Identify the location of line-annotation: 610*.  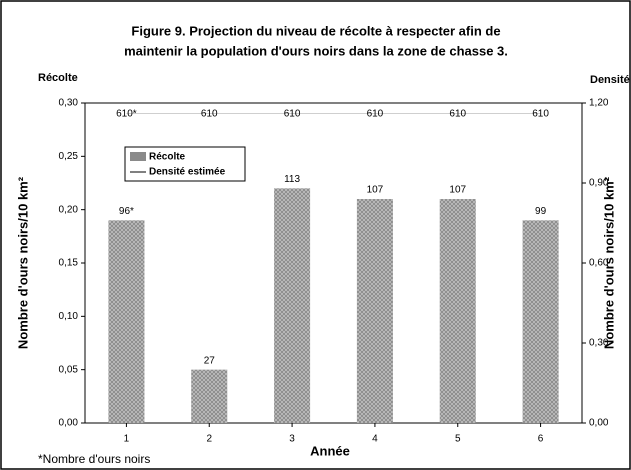
(126, 113).